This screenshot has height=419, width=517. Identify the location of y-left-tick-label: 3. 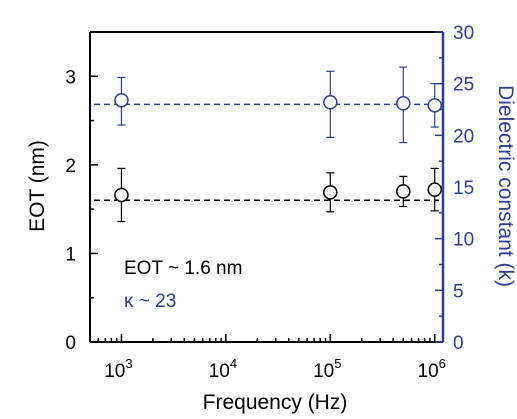
(70, 77).